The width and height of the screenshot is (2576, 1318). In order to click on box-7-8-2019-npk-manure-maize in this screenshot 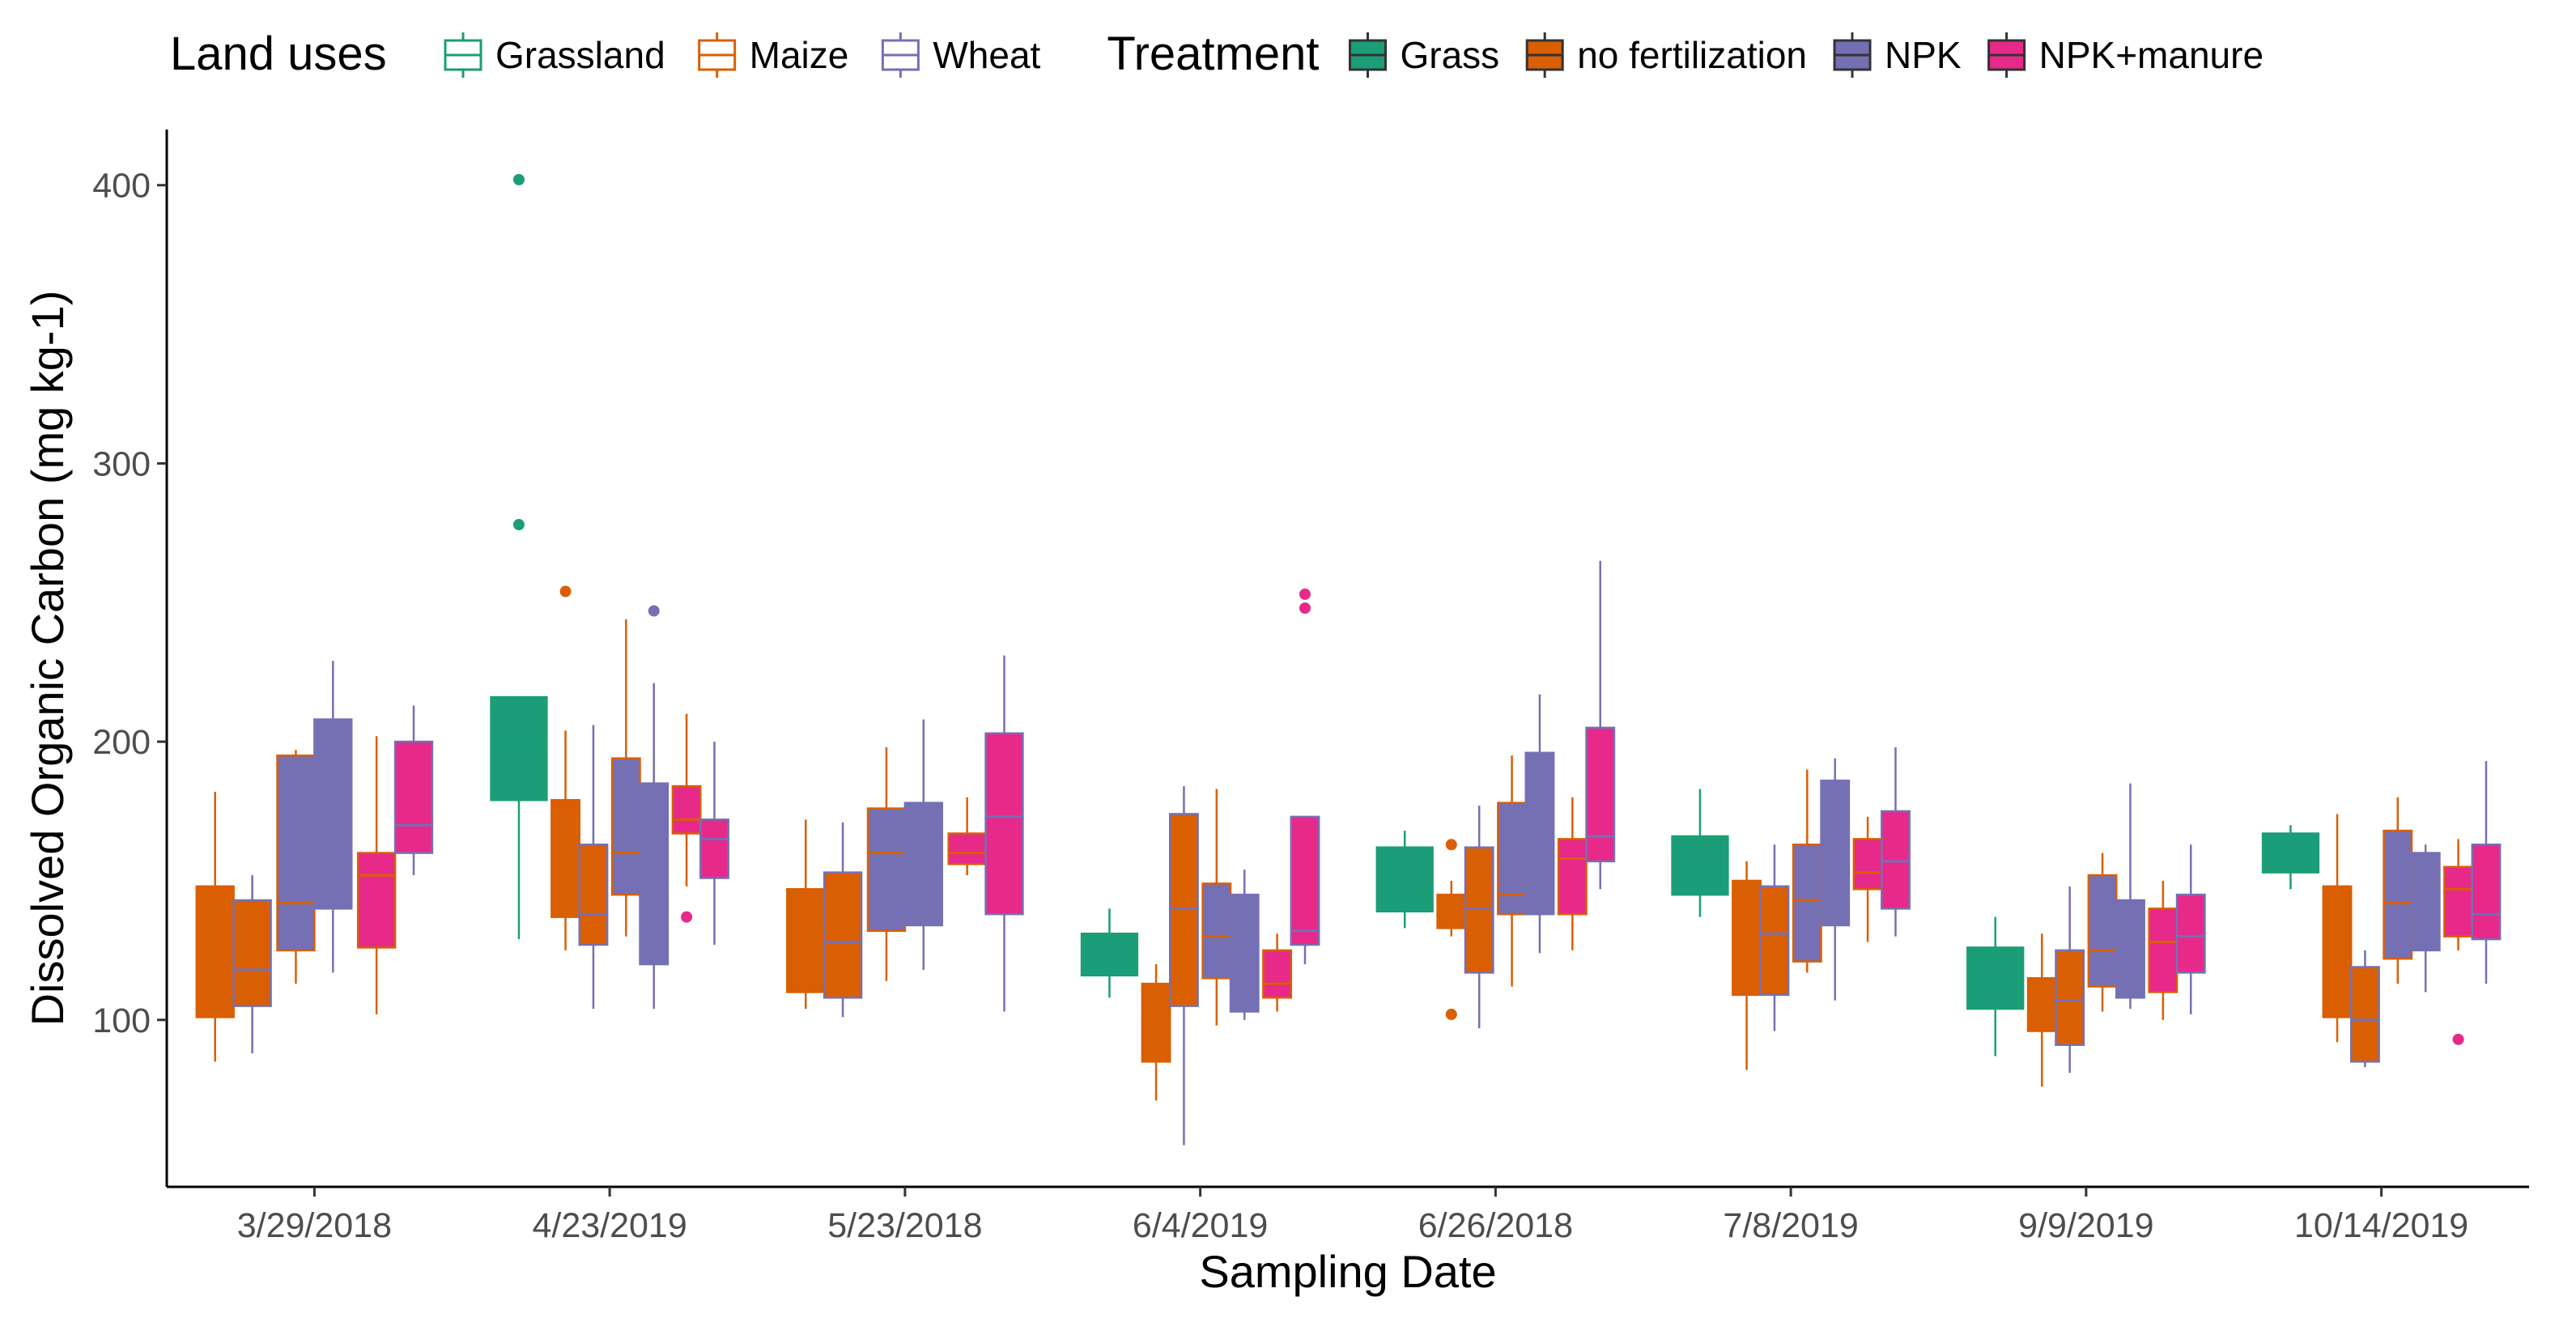, I will do `click(1868, 864)`.